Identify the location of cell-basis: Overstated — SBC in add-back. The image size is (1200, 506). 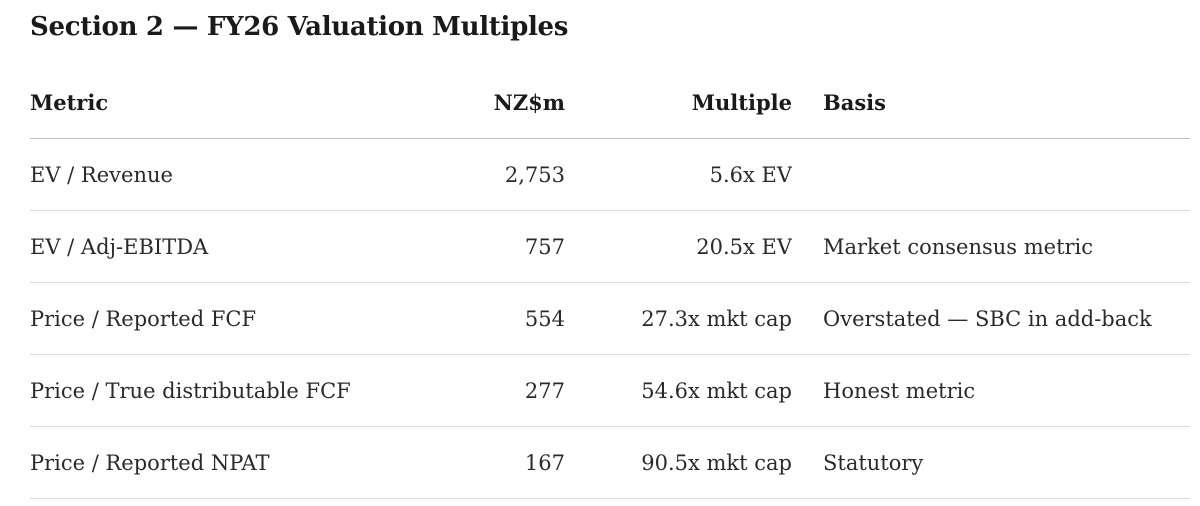
(991, 318).